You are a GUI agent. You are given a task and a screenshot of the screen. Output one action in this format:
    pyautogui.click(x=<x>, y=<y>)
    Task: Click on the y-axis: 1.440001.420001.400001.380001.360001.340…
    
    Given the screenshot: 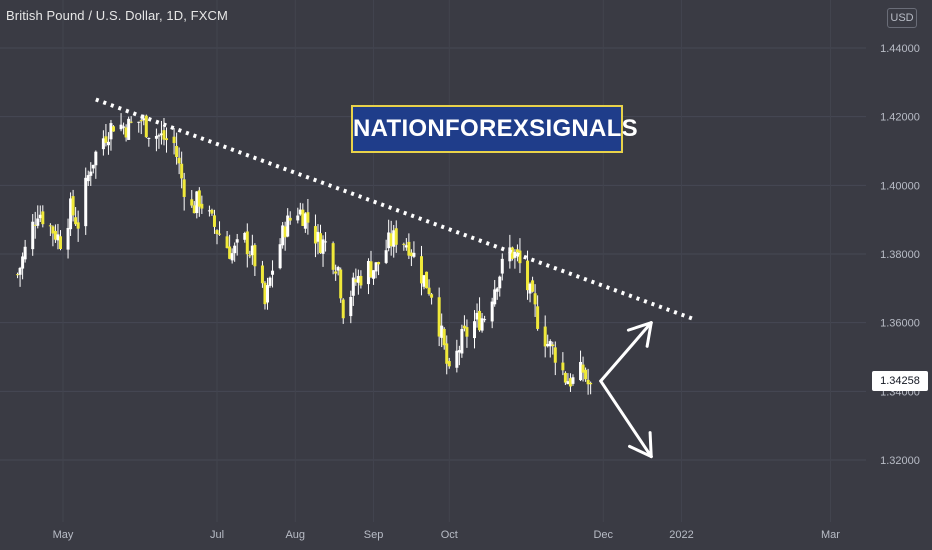 What is the action you would take?
    pyautogui.click(x=900, y=255)
    